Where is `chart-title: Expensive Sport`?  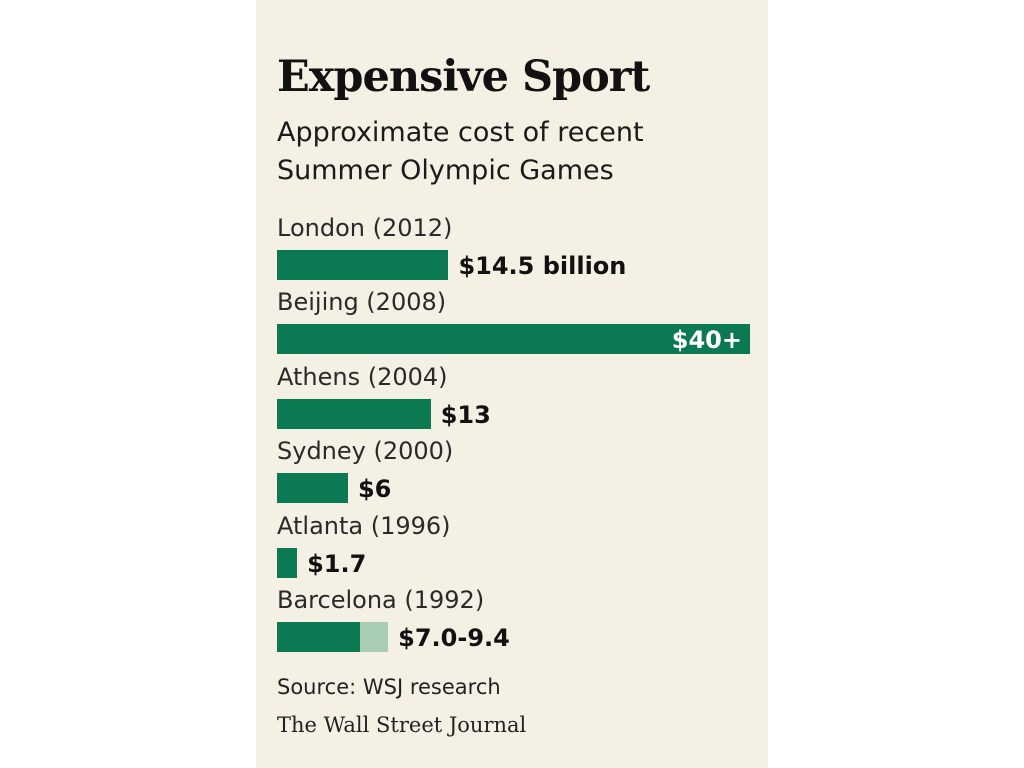
chart-title: Expensive Sport is located at coordinates (463, 77).